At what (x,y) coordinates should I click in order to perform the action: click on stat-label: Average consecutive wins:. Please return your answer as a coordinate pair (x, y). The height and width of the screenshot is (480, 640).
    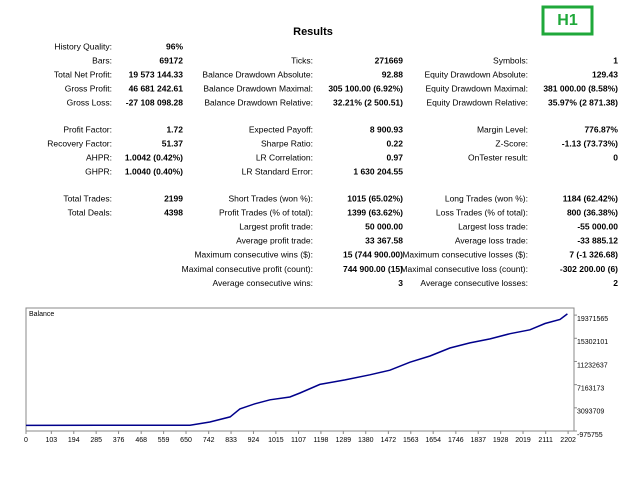
    Looking at the image, I should click on (263, 283).